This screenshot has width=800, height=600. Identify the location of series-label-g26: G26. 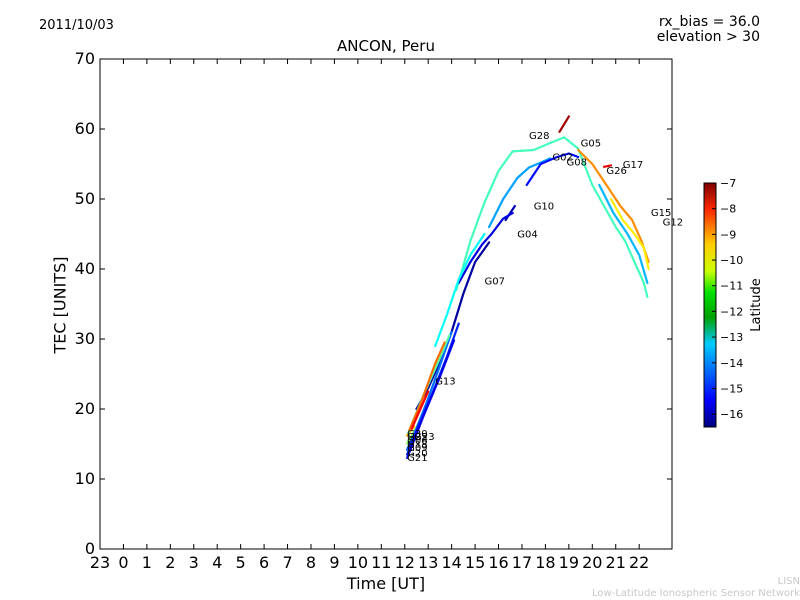
(616, 171).